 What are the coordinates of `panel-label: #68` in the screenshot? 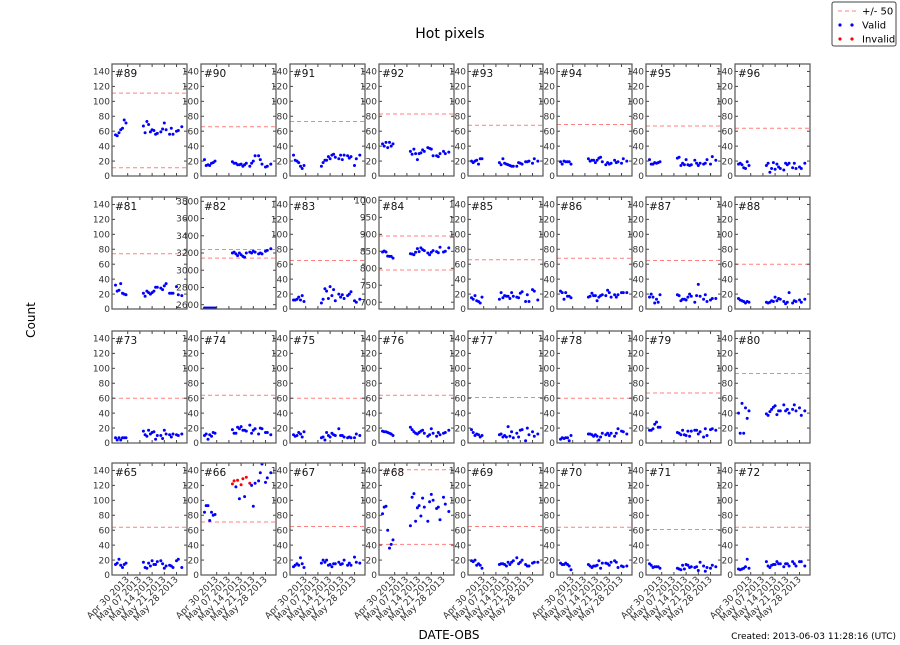 It's located at (393, 473).